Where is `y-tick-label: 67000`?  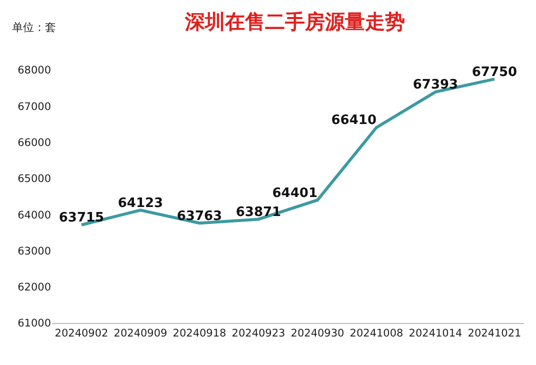 y-tick-label: 67000 is located at coordinates (34, 106).